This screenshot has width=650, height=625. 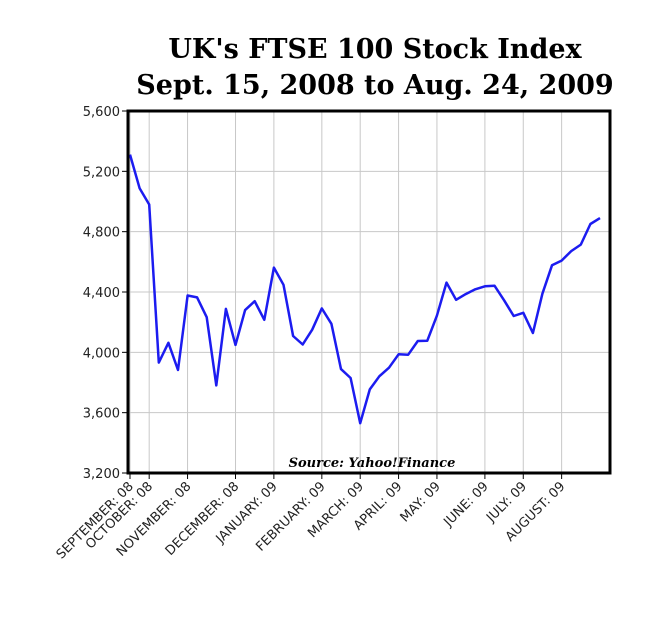 What do you see at coordinates (101, 474) in the screenshot?
I see `y-tick-label: 3,200` at bounding box center [101, 474].